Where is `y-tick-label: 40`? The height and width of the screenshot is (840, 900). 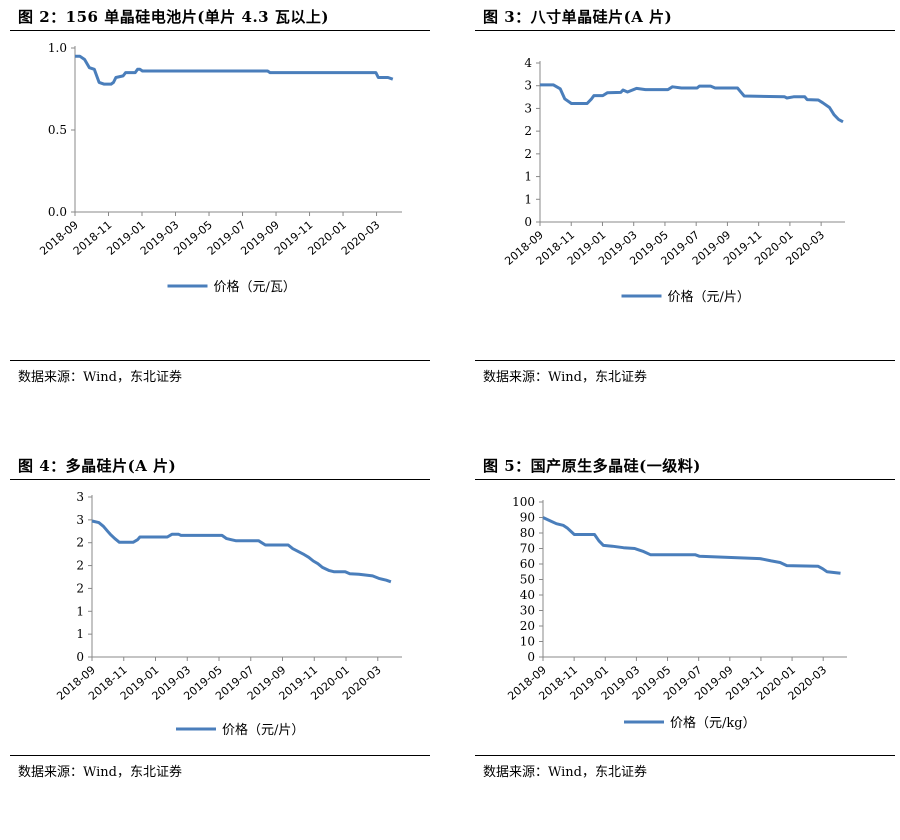
y-tick-label: 40 is located at coordinates (527, 595).